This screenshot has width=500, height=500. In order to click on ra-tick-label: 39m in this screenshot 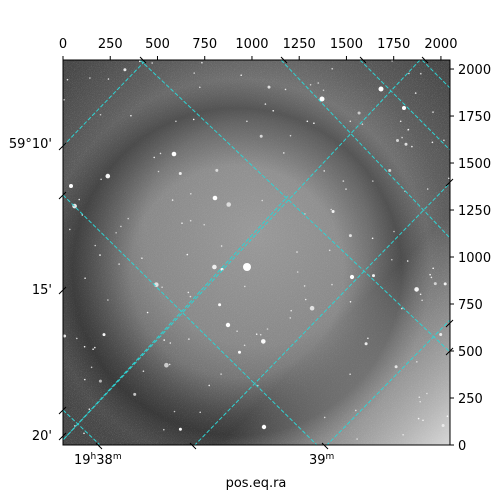, I will do `click(321, 460)`.